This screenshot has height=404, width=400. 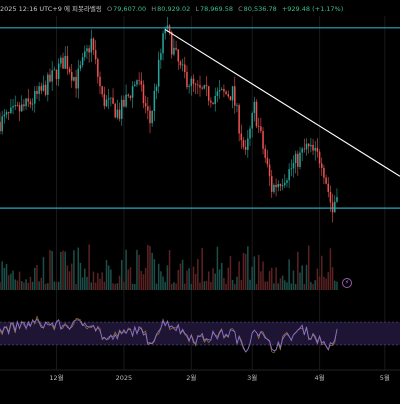 I want to click on ohlc-high-value: 80,929.02, so click(x=174, y=9).